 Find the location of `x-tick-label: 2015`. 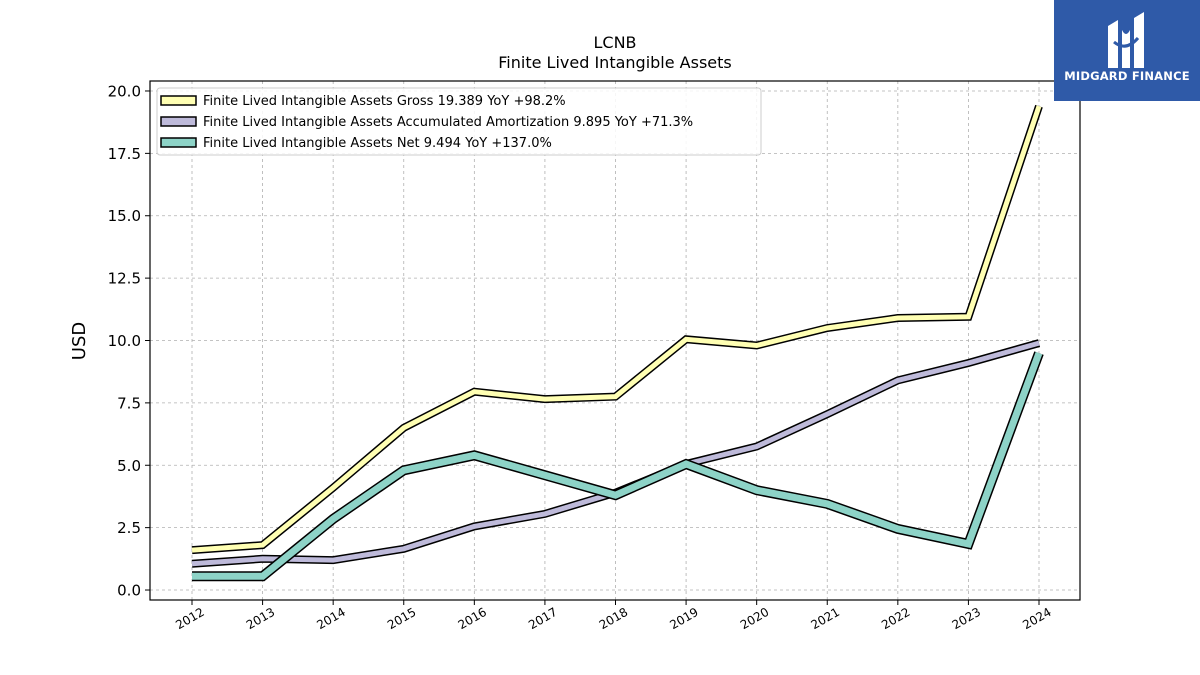

x-tick-label: 2015 is located at coordinates (401, 618).